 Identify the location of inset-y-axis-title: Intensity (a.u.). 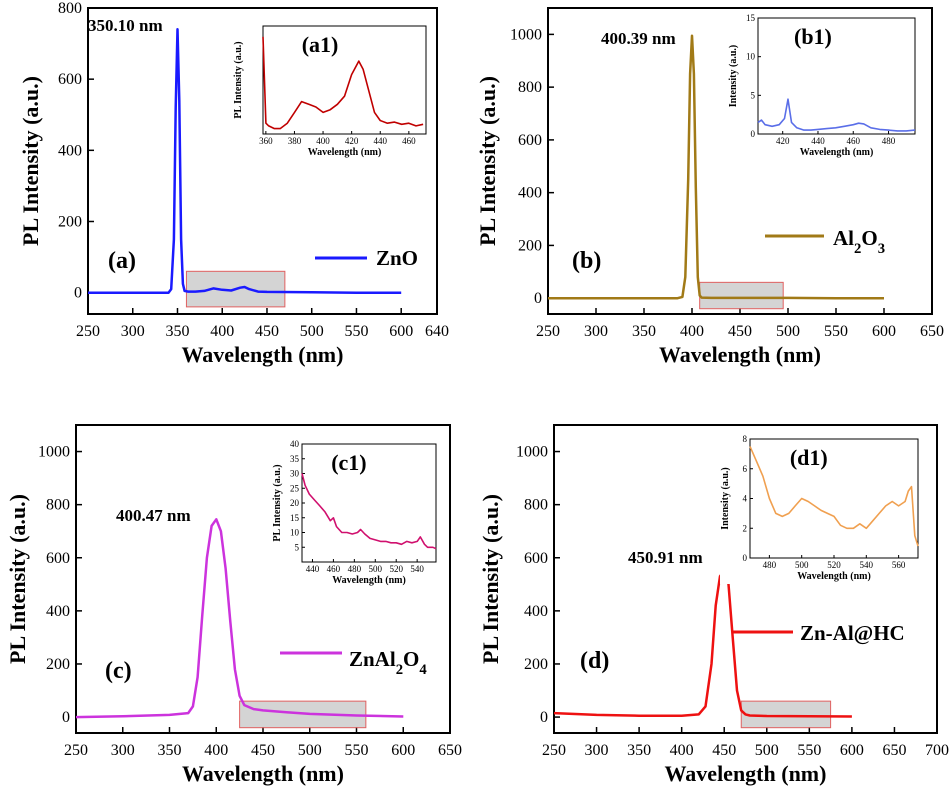
(725, 498).